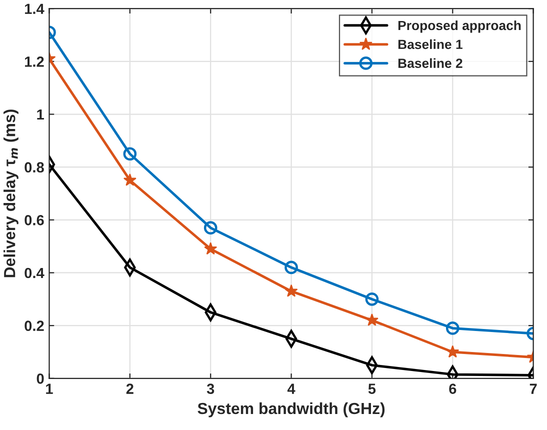 The image size is (547, 430). I want to click on y-tick-label: 1.4, so click(34, 9).